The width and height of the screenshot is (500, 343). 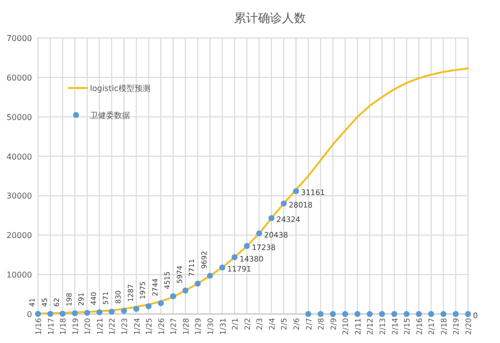 I want to click on y-tick-label: 0, so click(x=29, y=314).